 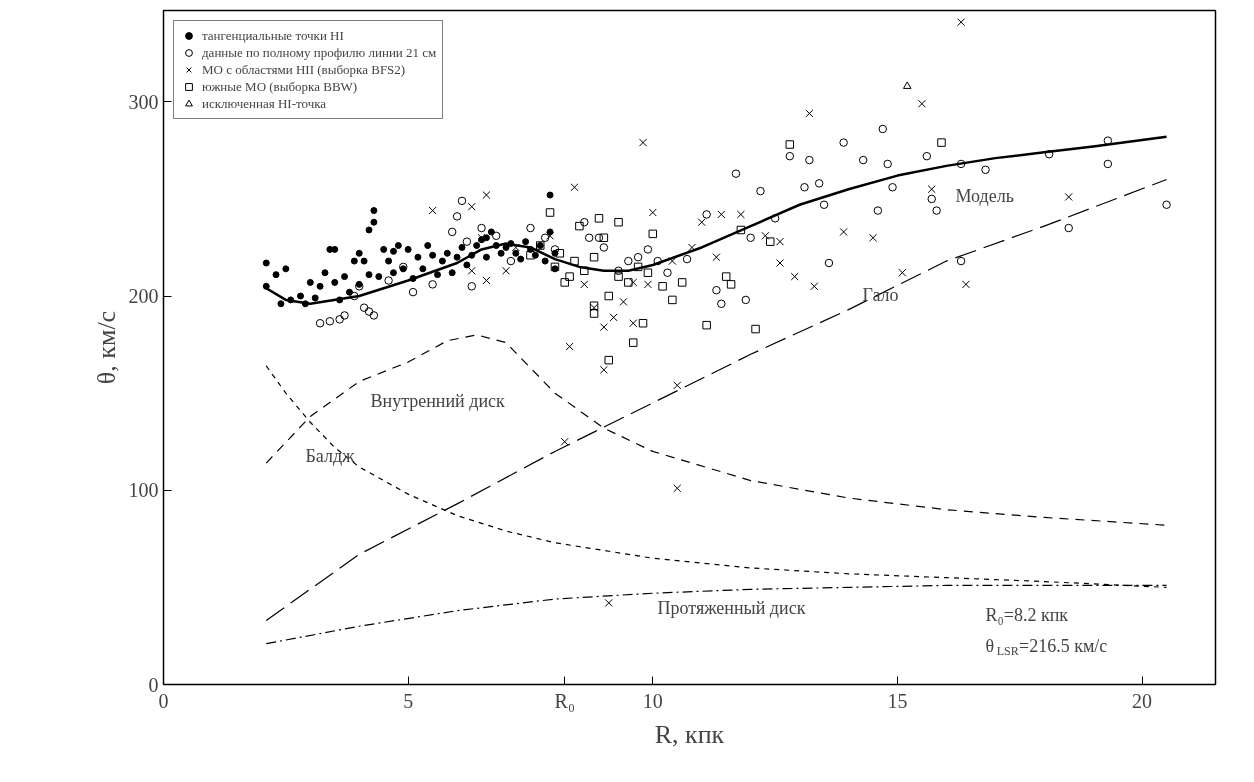 I want to click on x-tick-label: 10, so click(x=652, y=700).